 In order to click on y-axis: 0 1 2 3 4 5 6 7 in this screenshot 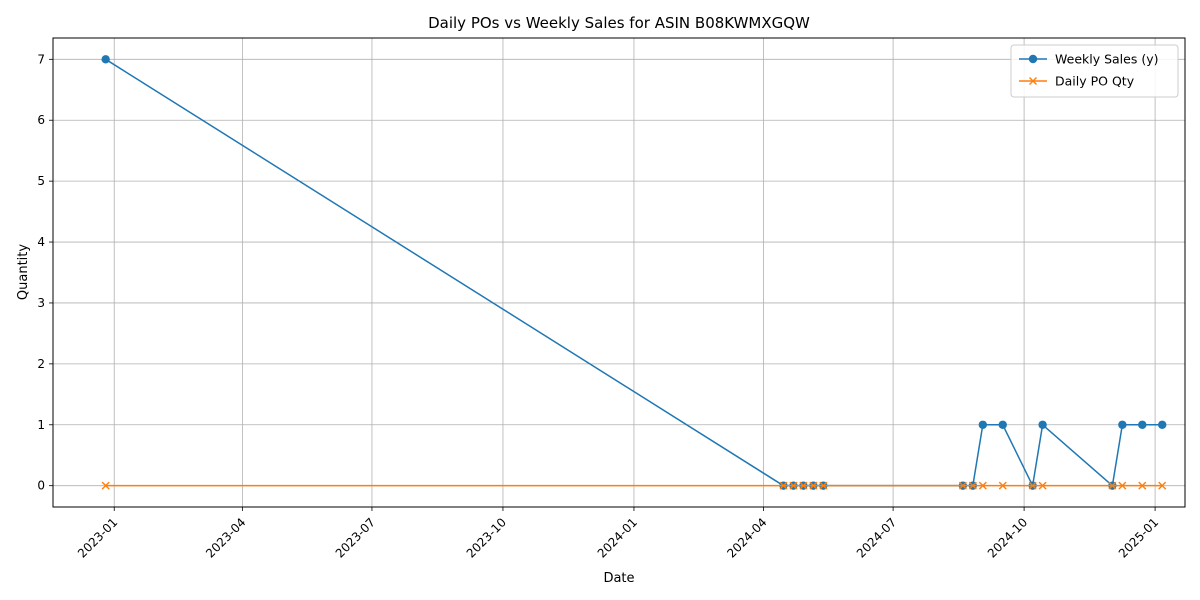, I will do `click(45, 272)`.